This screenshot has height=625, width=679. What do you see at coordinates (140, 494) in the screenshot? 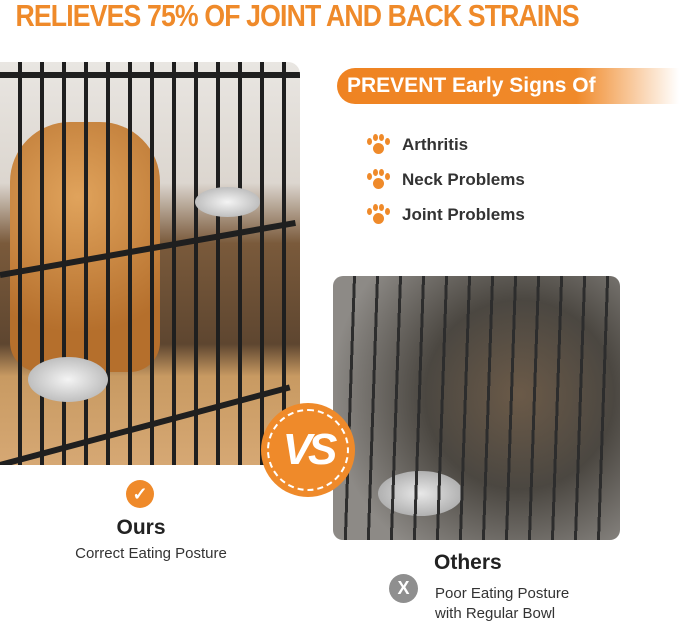
I see `check-icon: ✓` at bounding box center [140, 494].